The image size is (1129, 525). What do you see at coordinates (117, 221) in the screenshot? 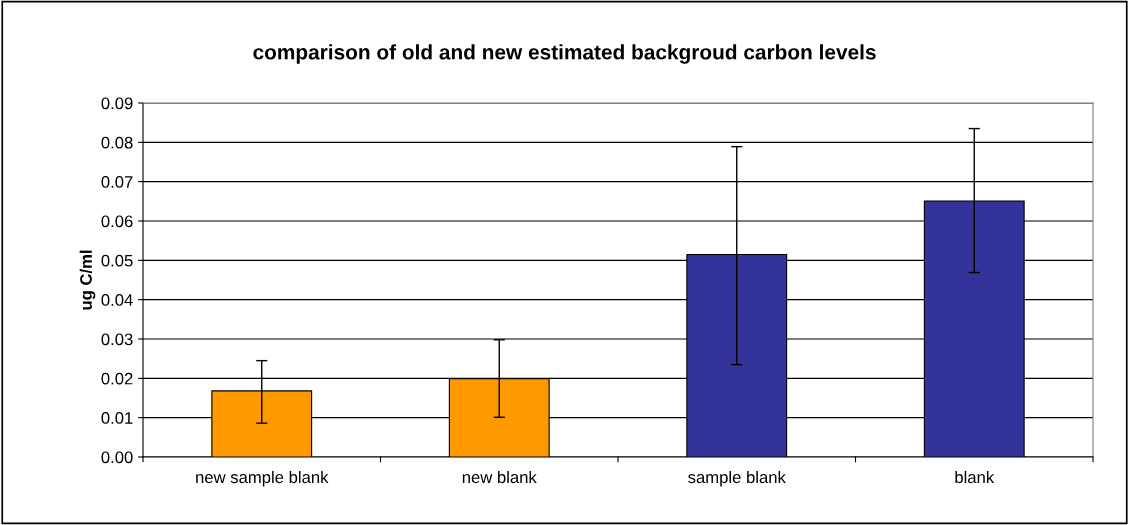
I see `y-tick-label: 0.06` at bounding box center [117, 221].